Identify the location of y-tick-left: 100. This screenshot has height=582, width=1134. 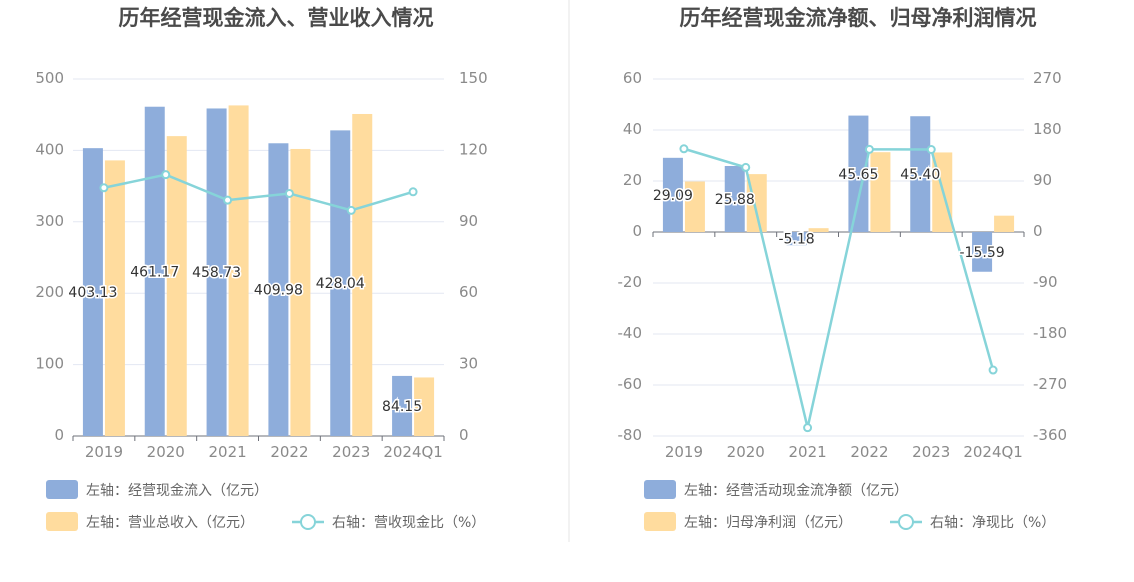
(49, 364).